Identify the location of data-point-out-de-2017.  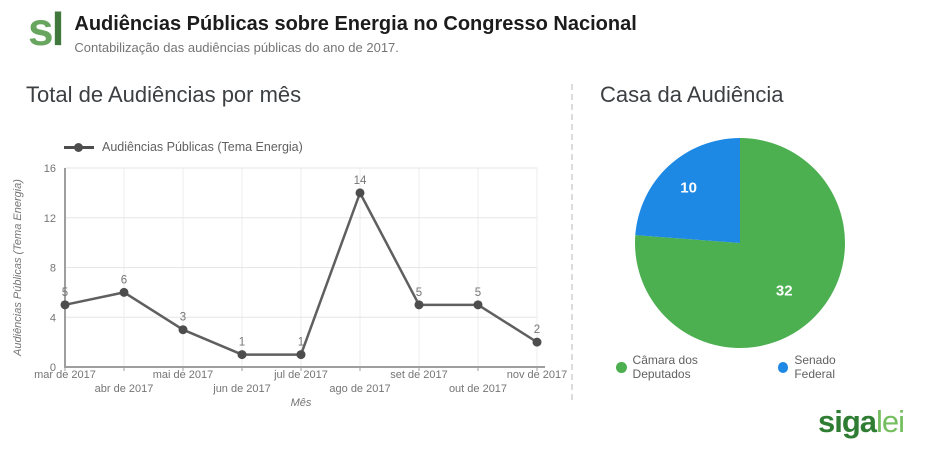
(478, 305).